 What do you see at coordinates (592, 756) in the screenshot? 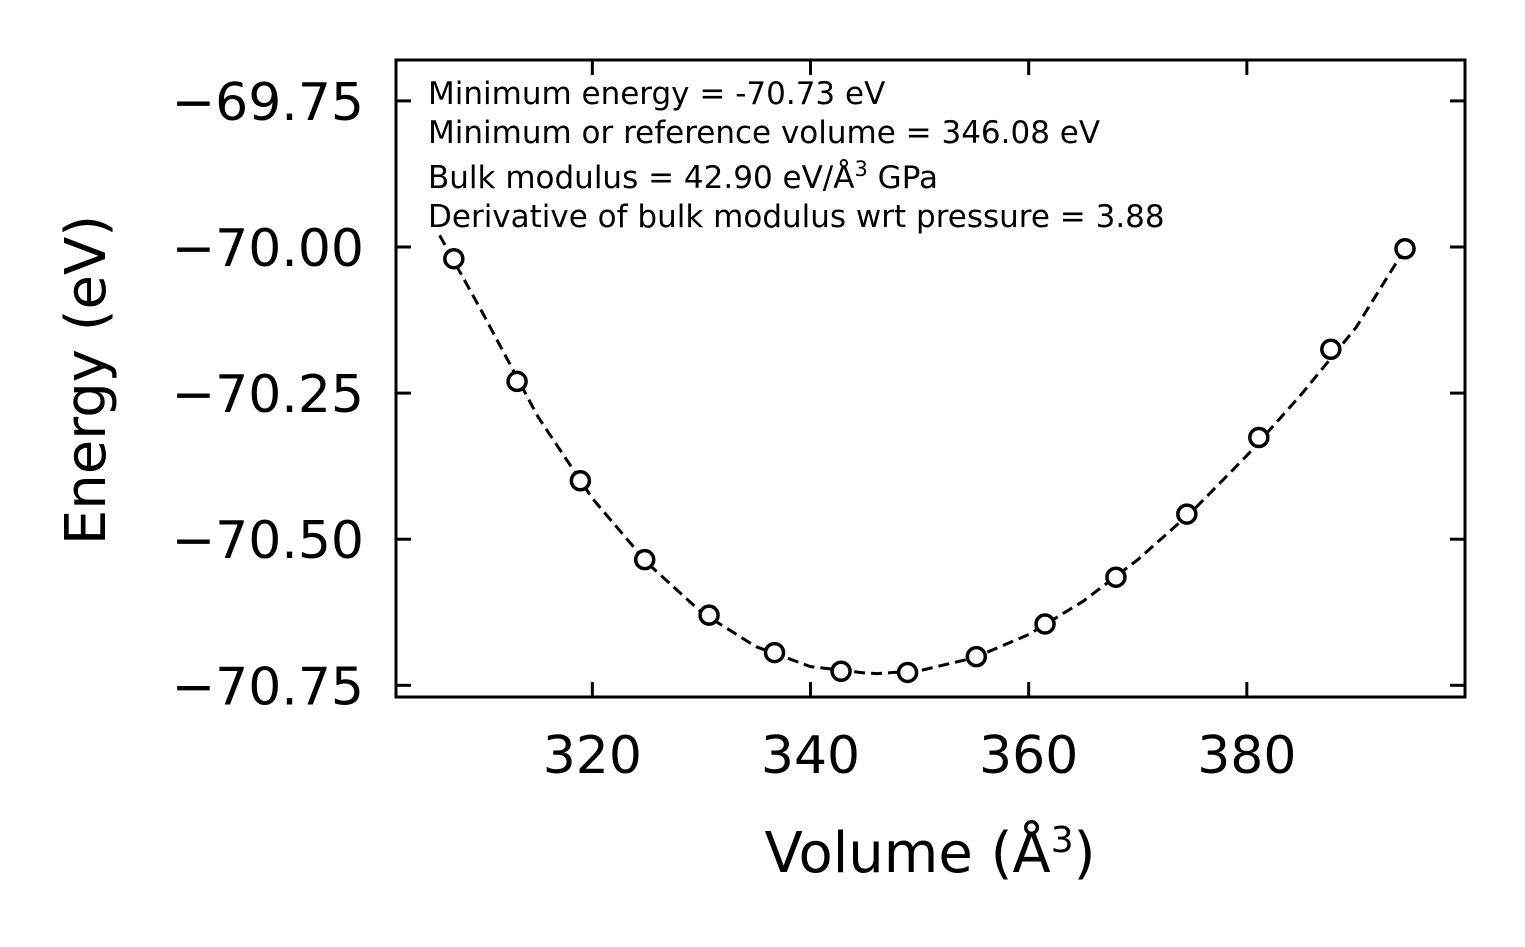
I see `x-tick-label: 320` at bounding box center [592, 756].